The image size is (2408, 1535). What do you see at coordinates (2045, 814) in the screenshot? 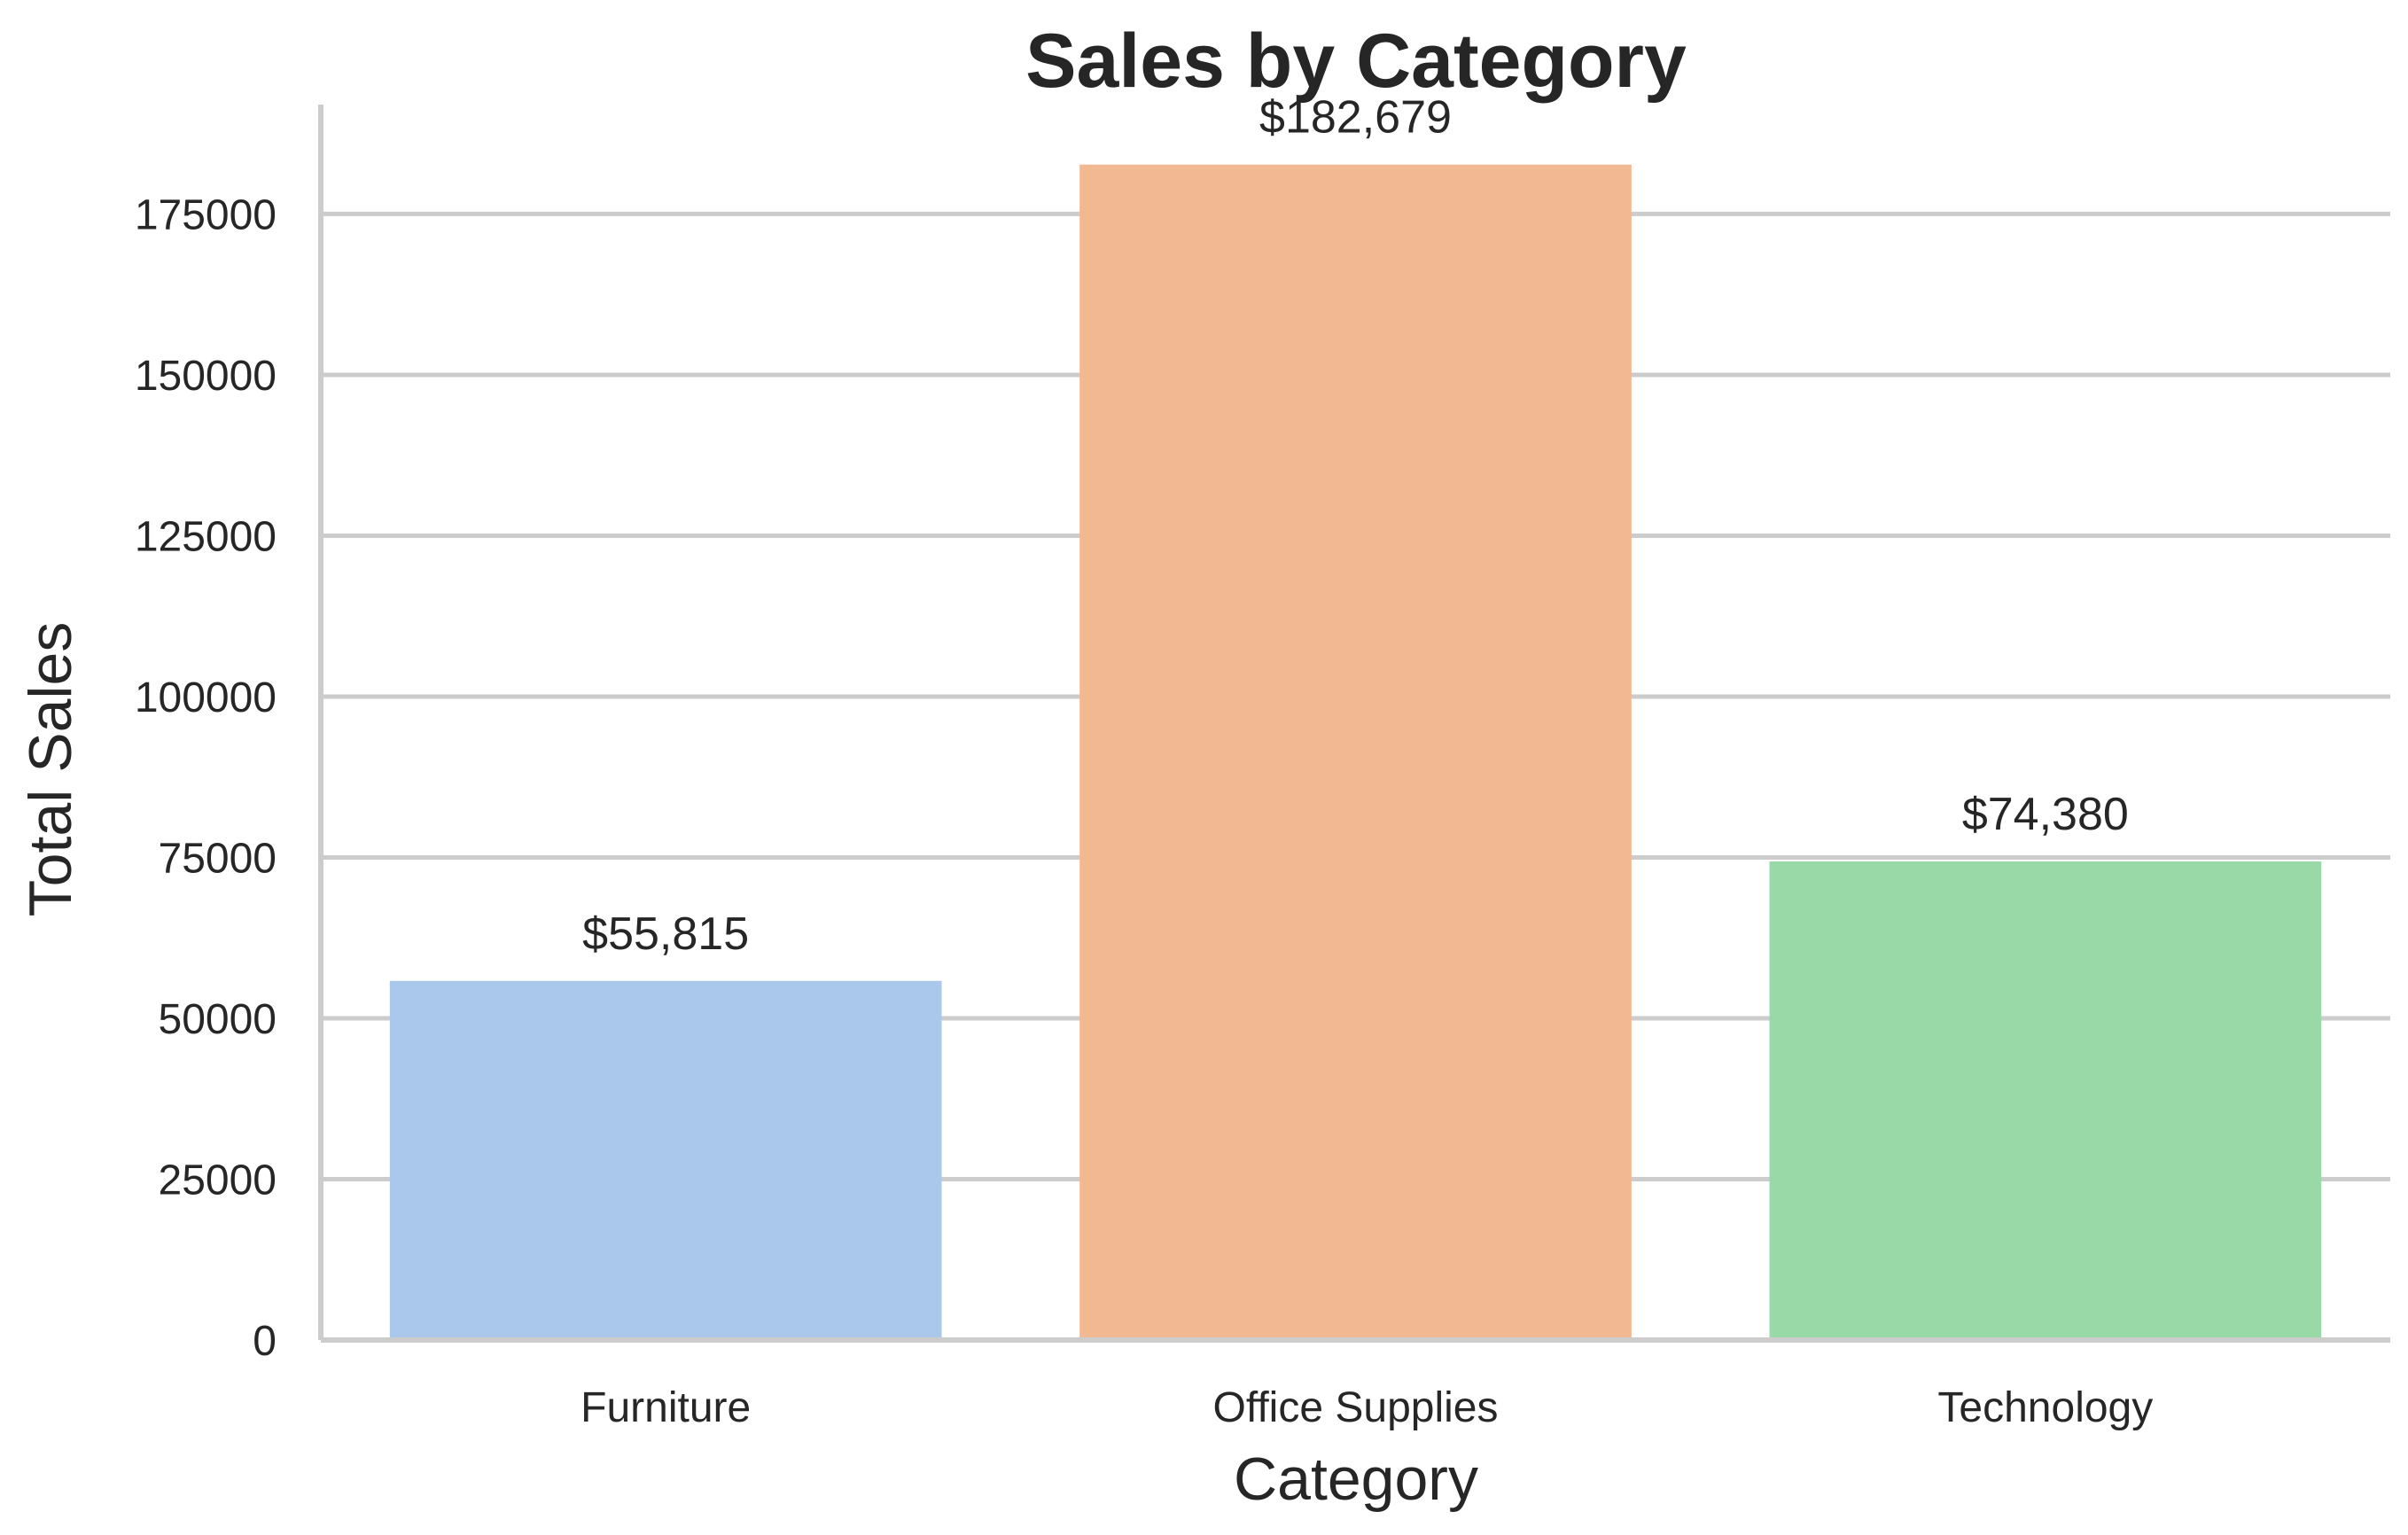
I see `bar-value-label: $74,380` at bounding box center [2045, 814].